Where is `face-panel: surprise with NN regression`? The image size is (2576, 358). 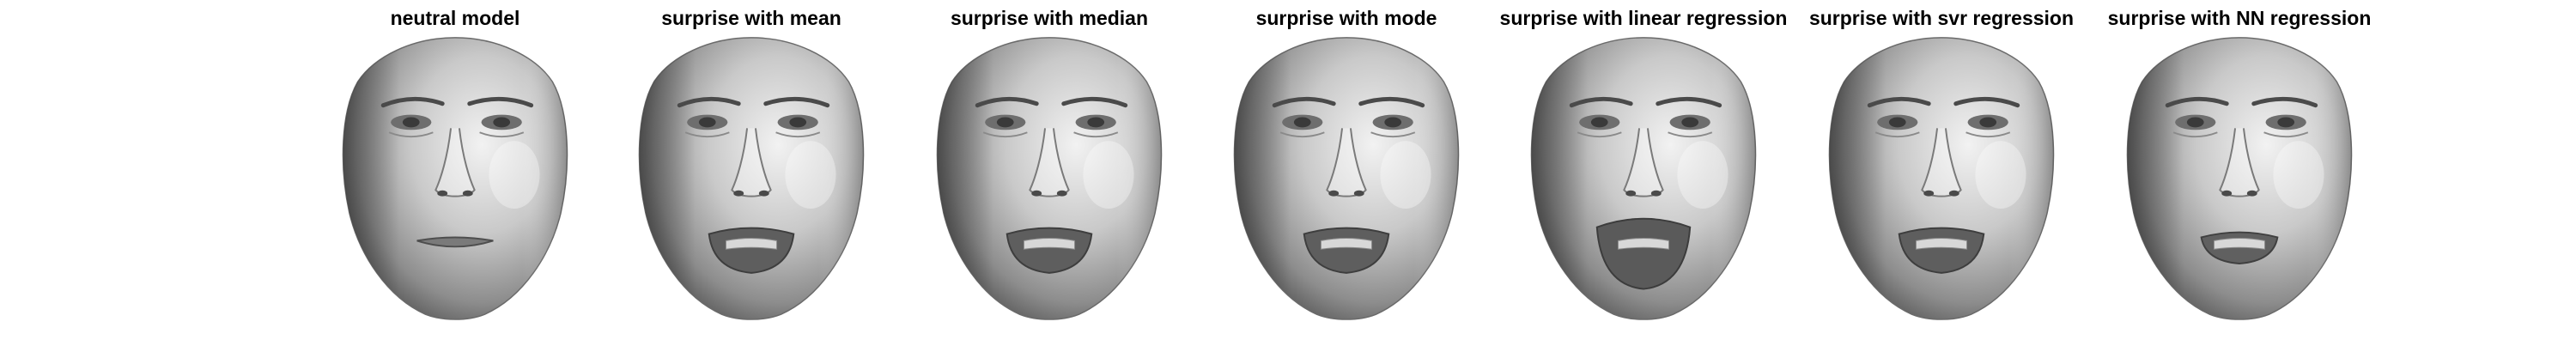
face-panel: surprise with NN regression is located at coordinates (2239, 179).